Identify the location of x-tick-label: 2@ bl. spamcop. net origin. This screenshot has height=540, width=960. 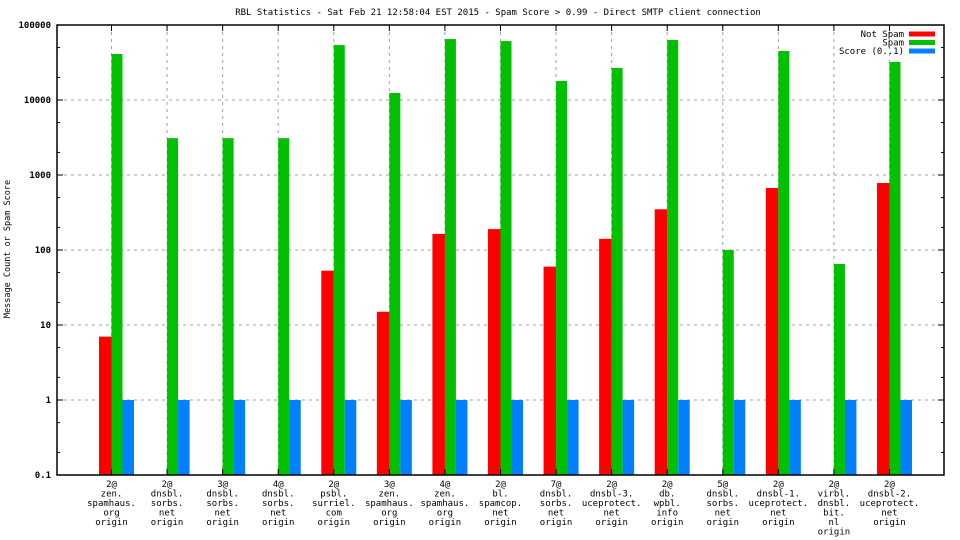
(500, 504).